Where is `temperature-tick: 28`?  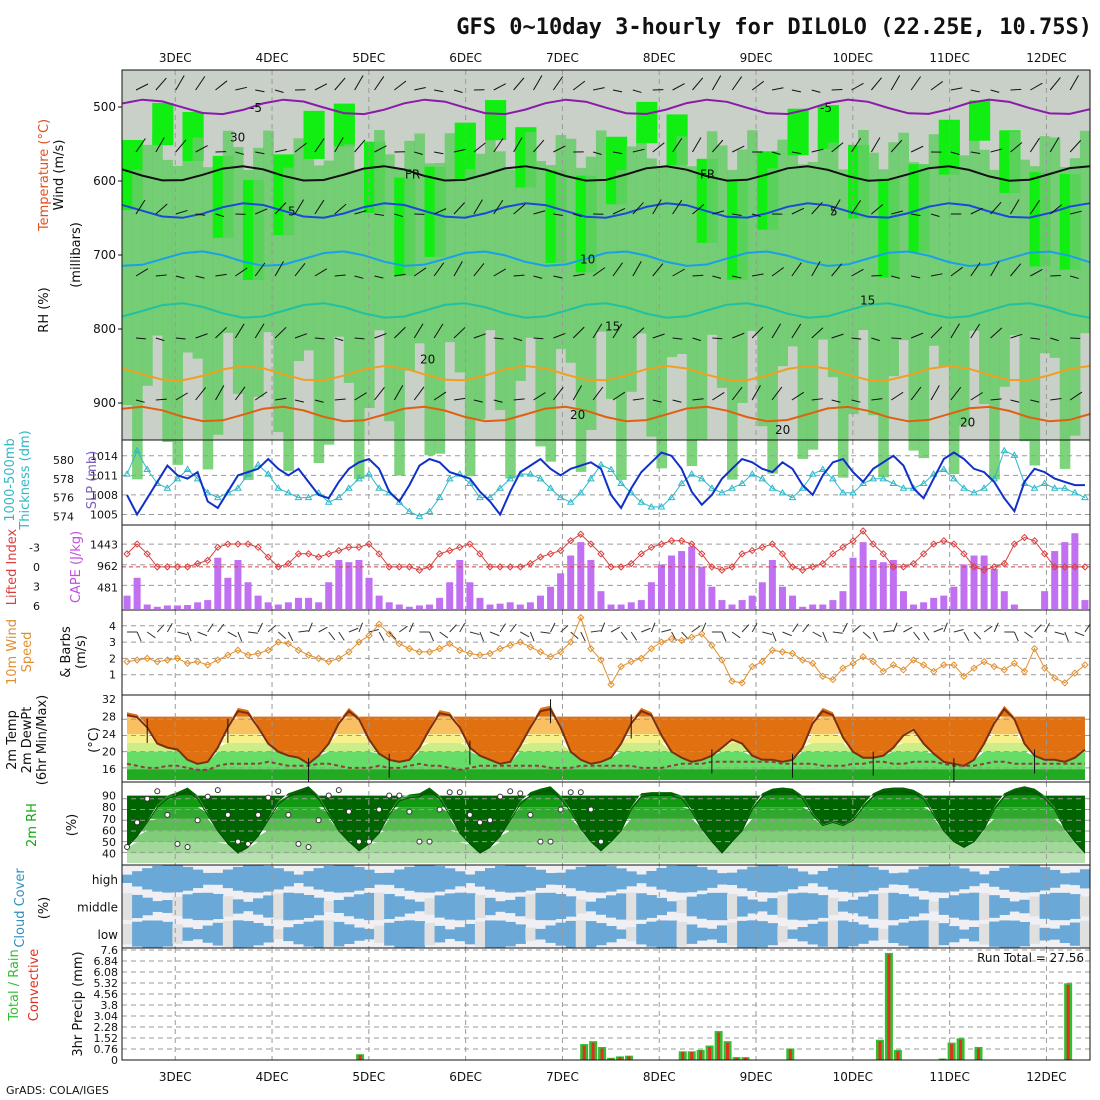 temperature-tick: 28 is located at coordinates (109, 717).